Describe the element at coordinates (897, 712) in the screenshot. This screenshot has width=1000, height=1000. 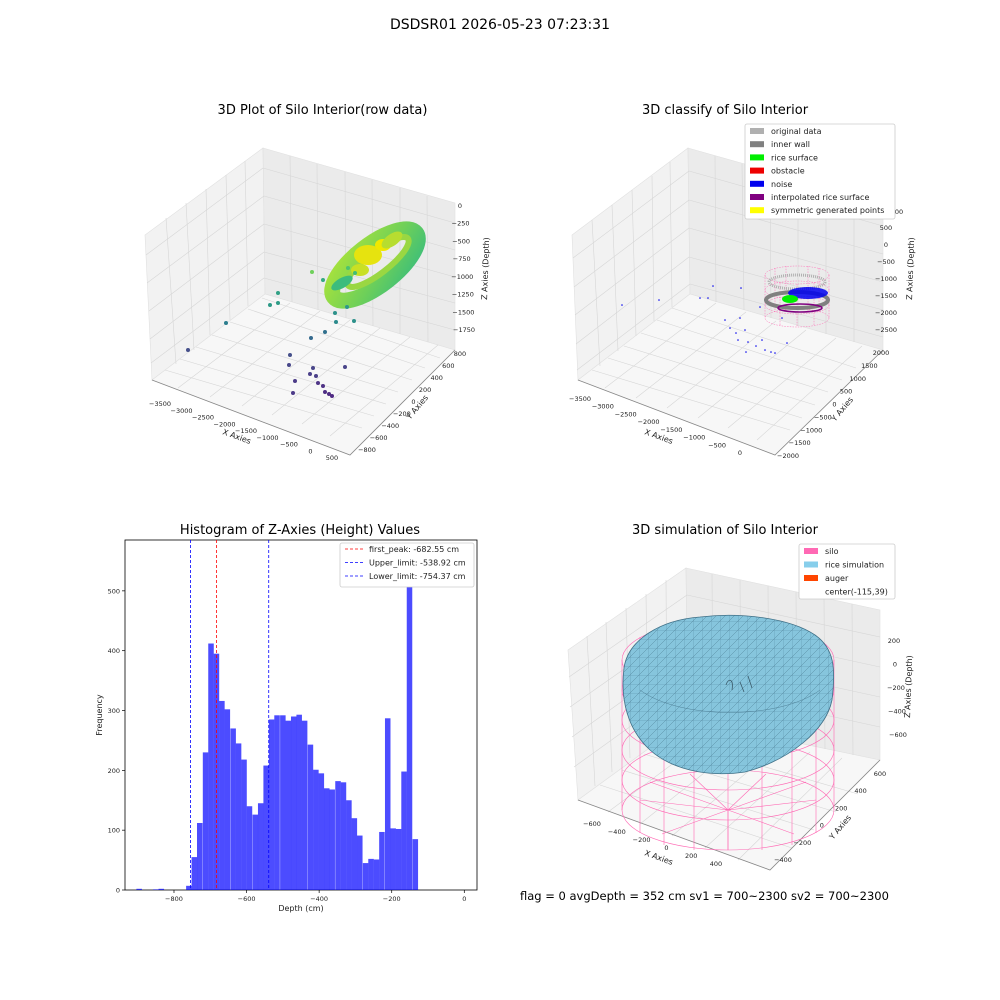
I see `simulation-z-tick: −400` at that location.